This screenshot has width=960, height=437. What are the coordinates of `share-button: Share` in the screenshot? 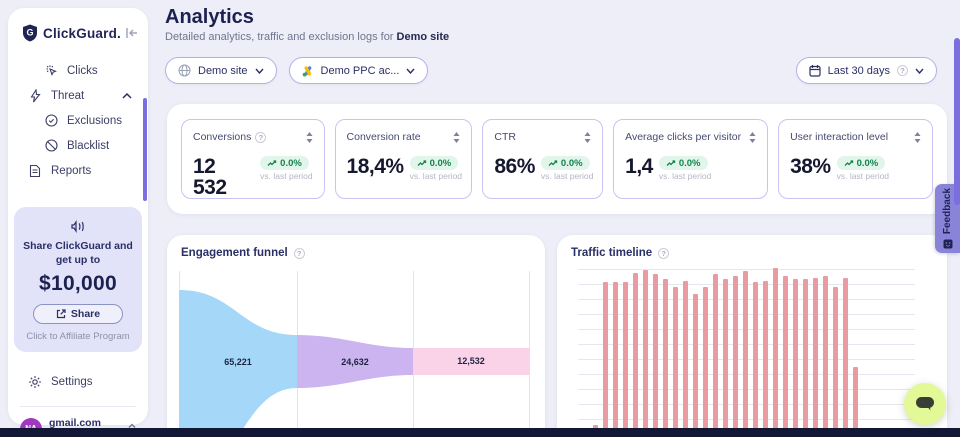 It's located at (78, 314).